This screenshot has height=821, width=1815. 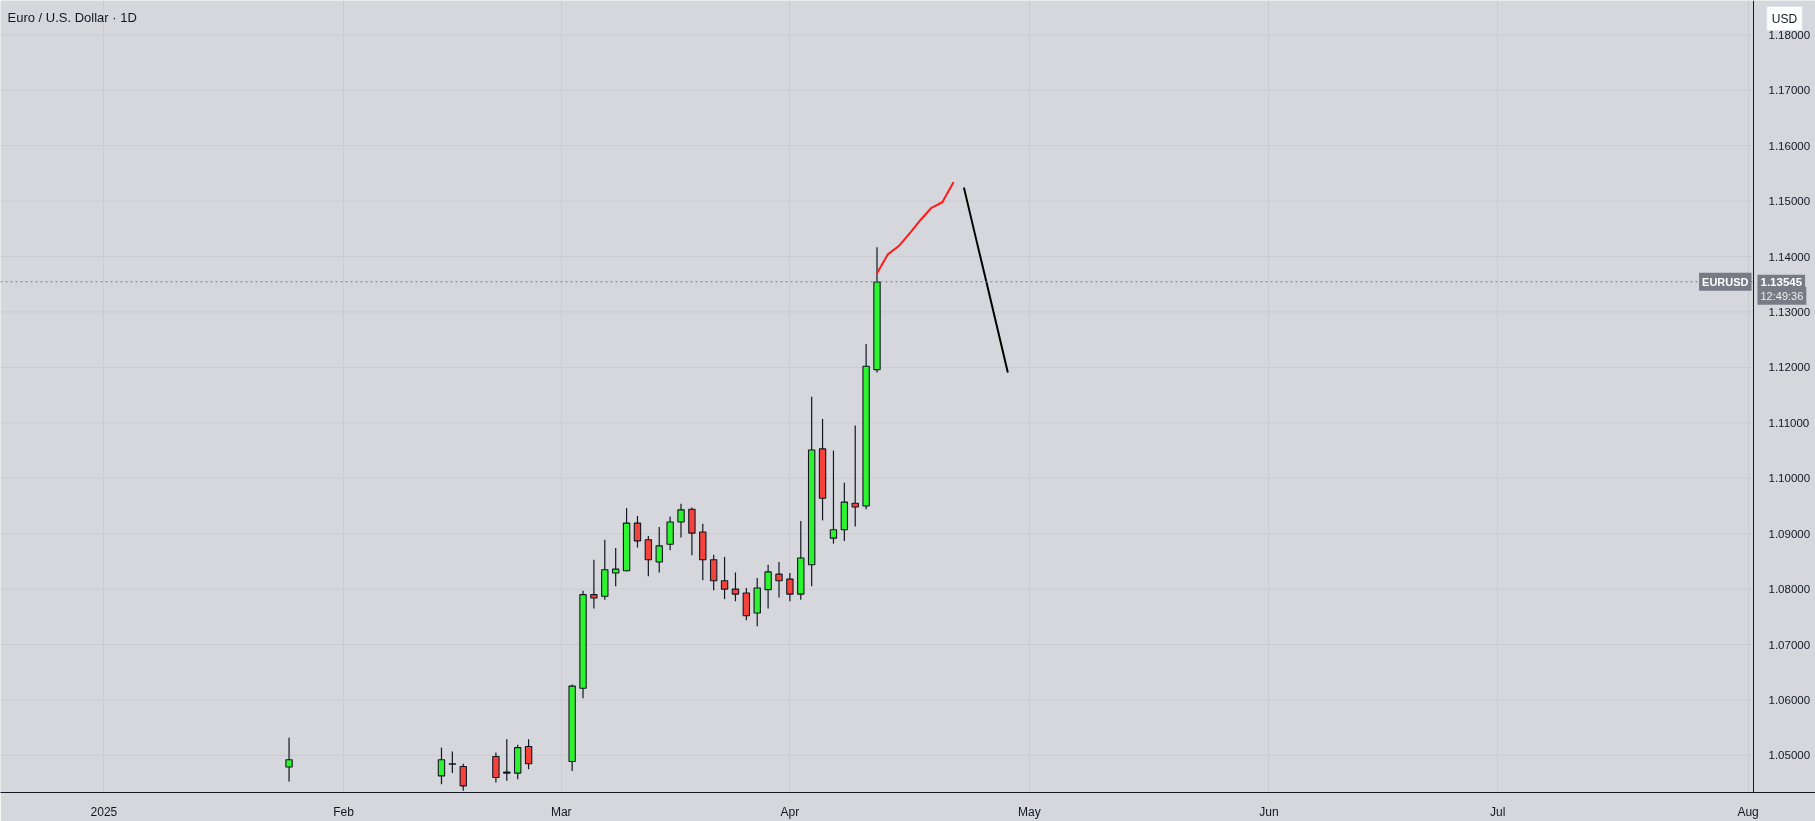 I want to click on y-tick-label: 1.05000, so click(x=1789, y=755).